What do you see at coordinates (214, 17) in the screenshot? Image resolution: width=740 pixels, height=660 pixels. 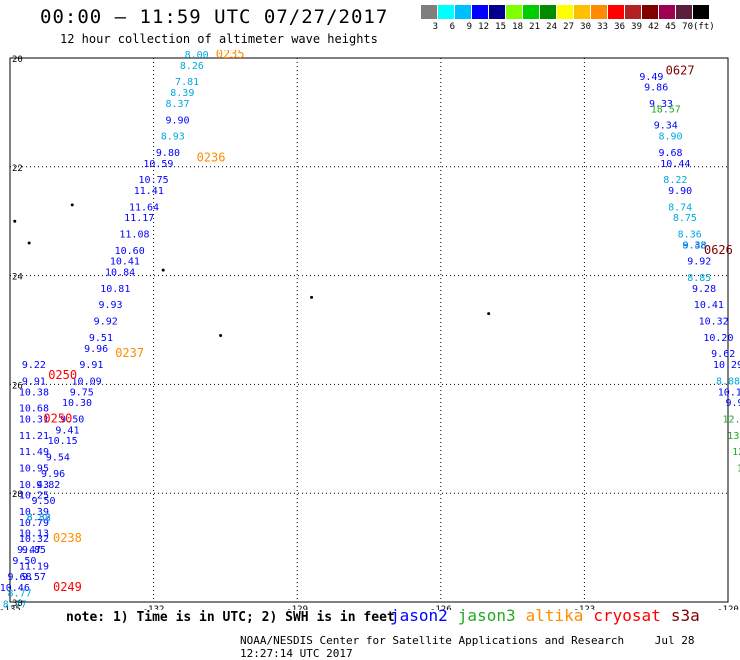 I see `page-title: 00:00 – 11:59 UTC 07/27/2017` at bounding box center [214, 17].